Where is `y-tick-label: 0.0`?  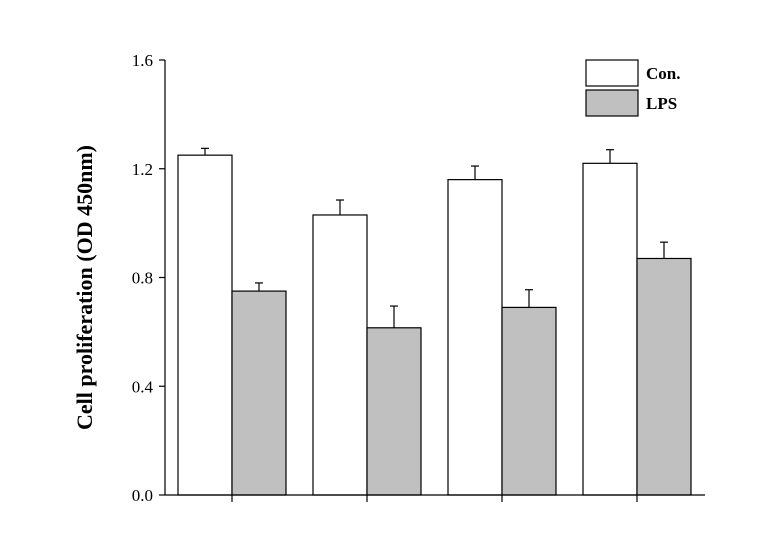 y-tick-label: 0.0 is located at coordinates (142, 495).